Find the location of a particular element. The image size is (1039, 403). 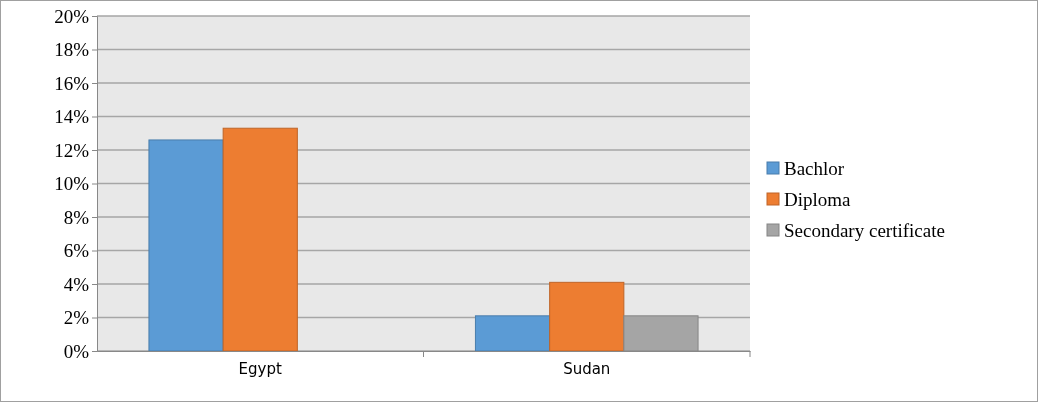

y-tick-label: 18% is located at coordinates (72, 50).